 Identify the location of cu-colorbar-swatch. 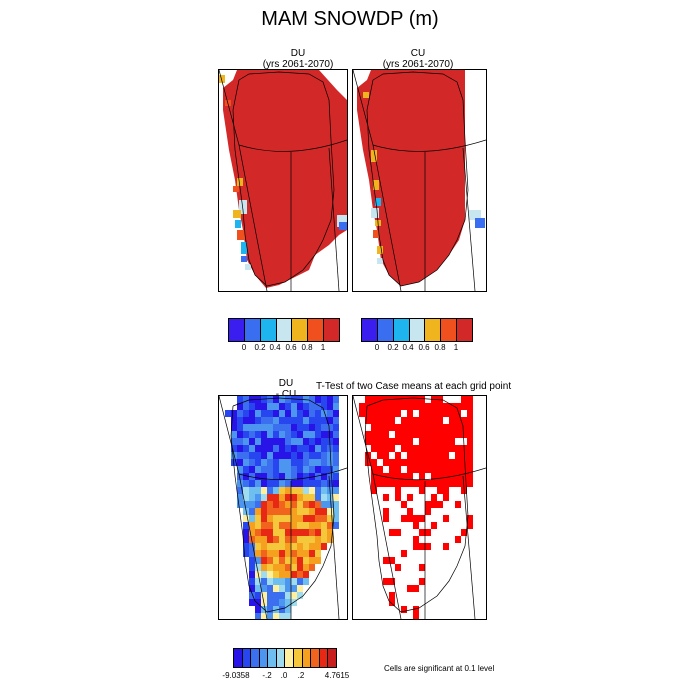
(417, 330).